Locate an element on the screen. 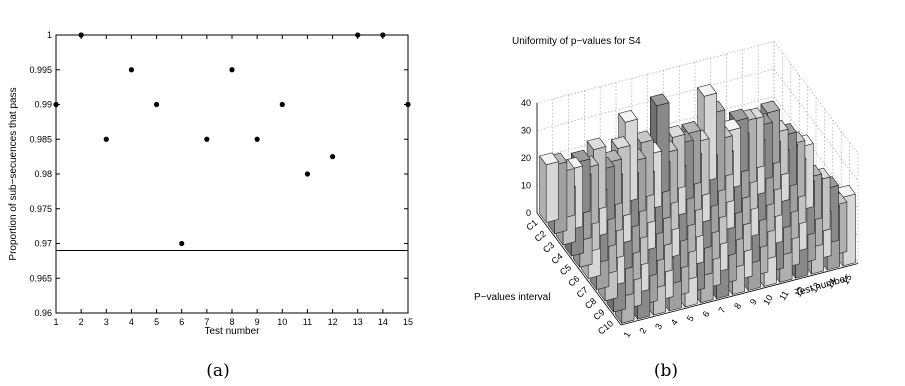 Image resolution: width=905 pixels, height=386 pixels. bar3d-y-axis-label: P−values interval is located at coordinates (512, 297).